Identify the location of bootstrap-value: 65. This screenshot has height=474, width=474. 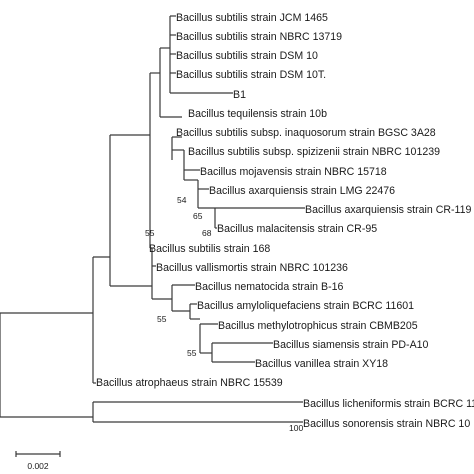
(198, 216).